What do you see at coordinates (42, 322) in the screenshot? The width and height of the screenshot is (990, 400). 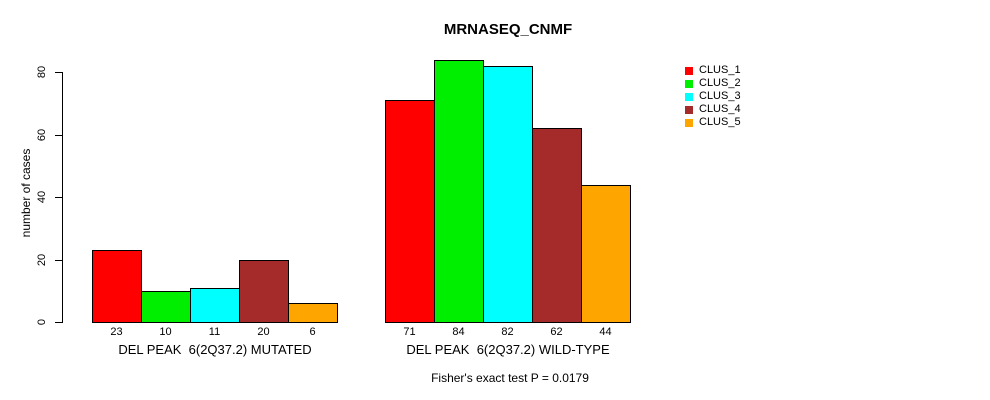 I see `y-axis-tick-label: 0` at bounding box center [42, 322].